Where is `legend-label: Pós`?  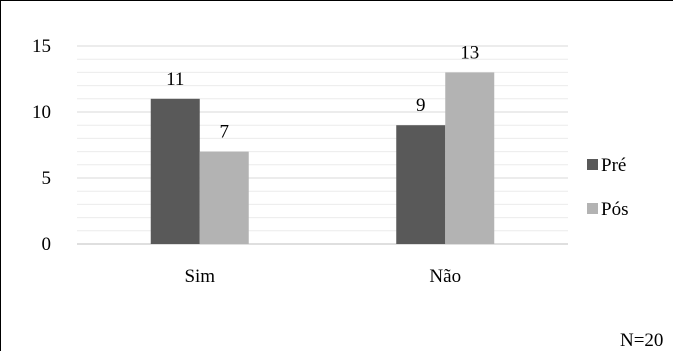 legend-label: Pós is located at coordinates (614, 209).